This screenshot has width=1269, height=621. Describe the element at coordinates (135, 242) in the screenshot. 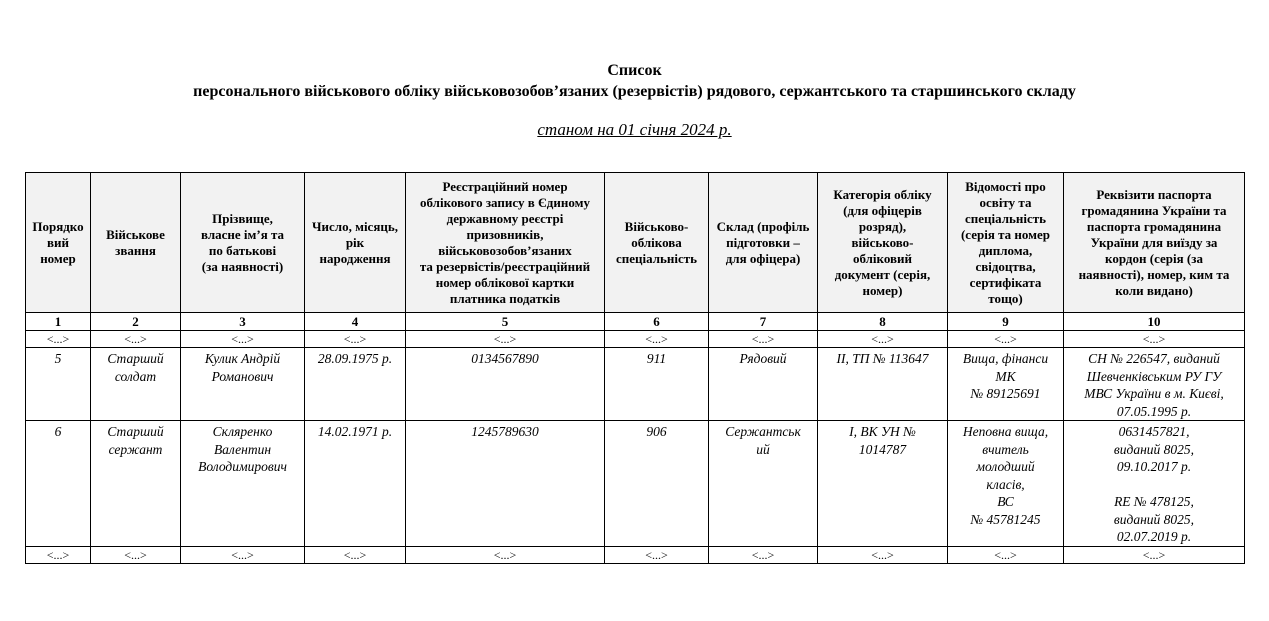

I see `column-header: Військове звання` at that location.